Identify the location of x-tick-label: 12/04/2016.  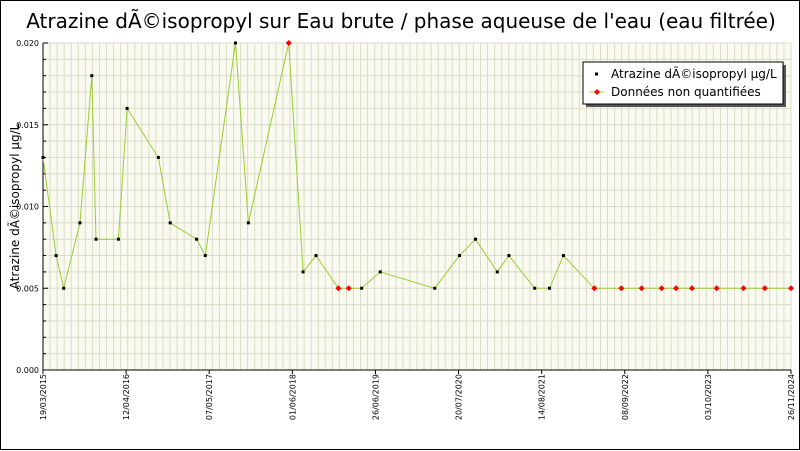
(126, 397).